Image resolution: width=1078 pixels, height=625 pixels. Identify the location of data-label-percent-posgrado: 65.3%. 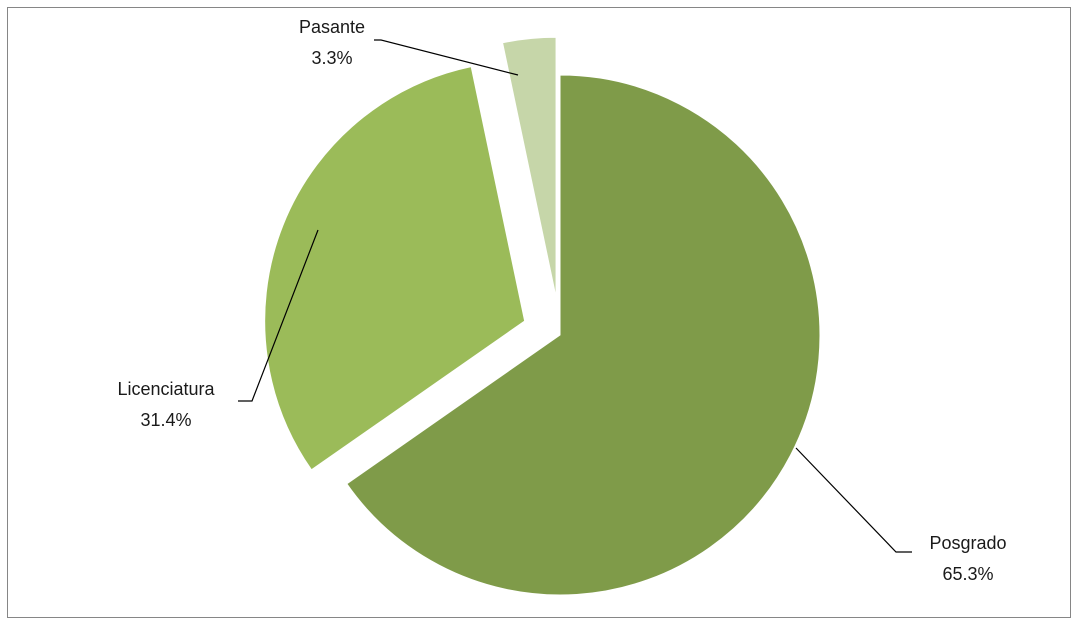
(967, 574).